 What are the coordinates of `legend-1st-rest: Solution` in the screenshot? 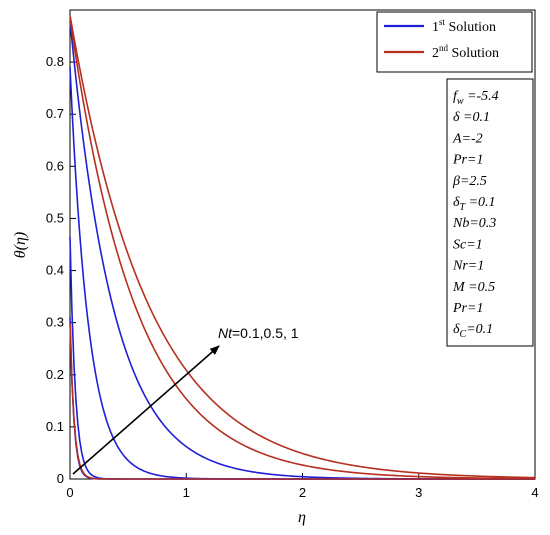 It's located at (470, 27).